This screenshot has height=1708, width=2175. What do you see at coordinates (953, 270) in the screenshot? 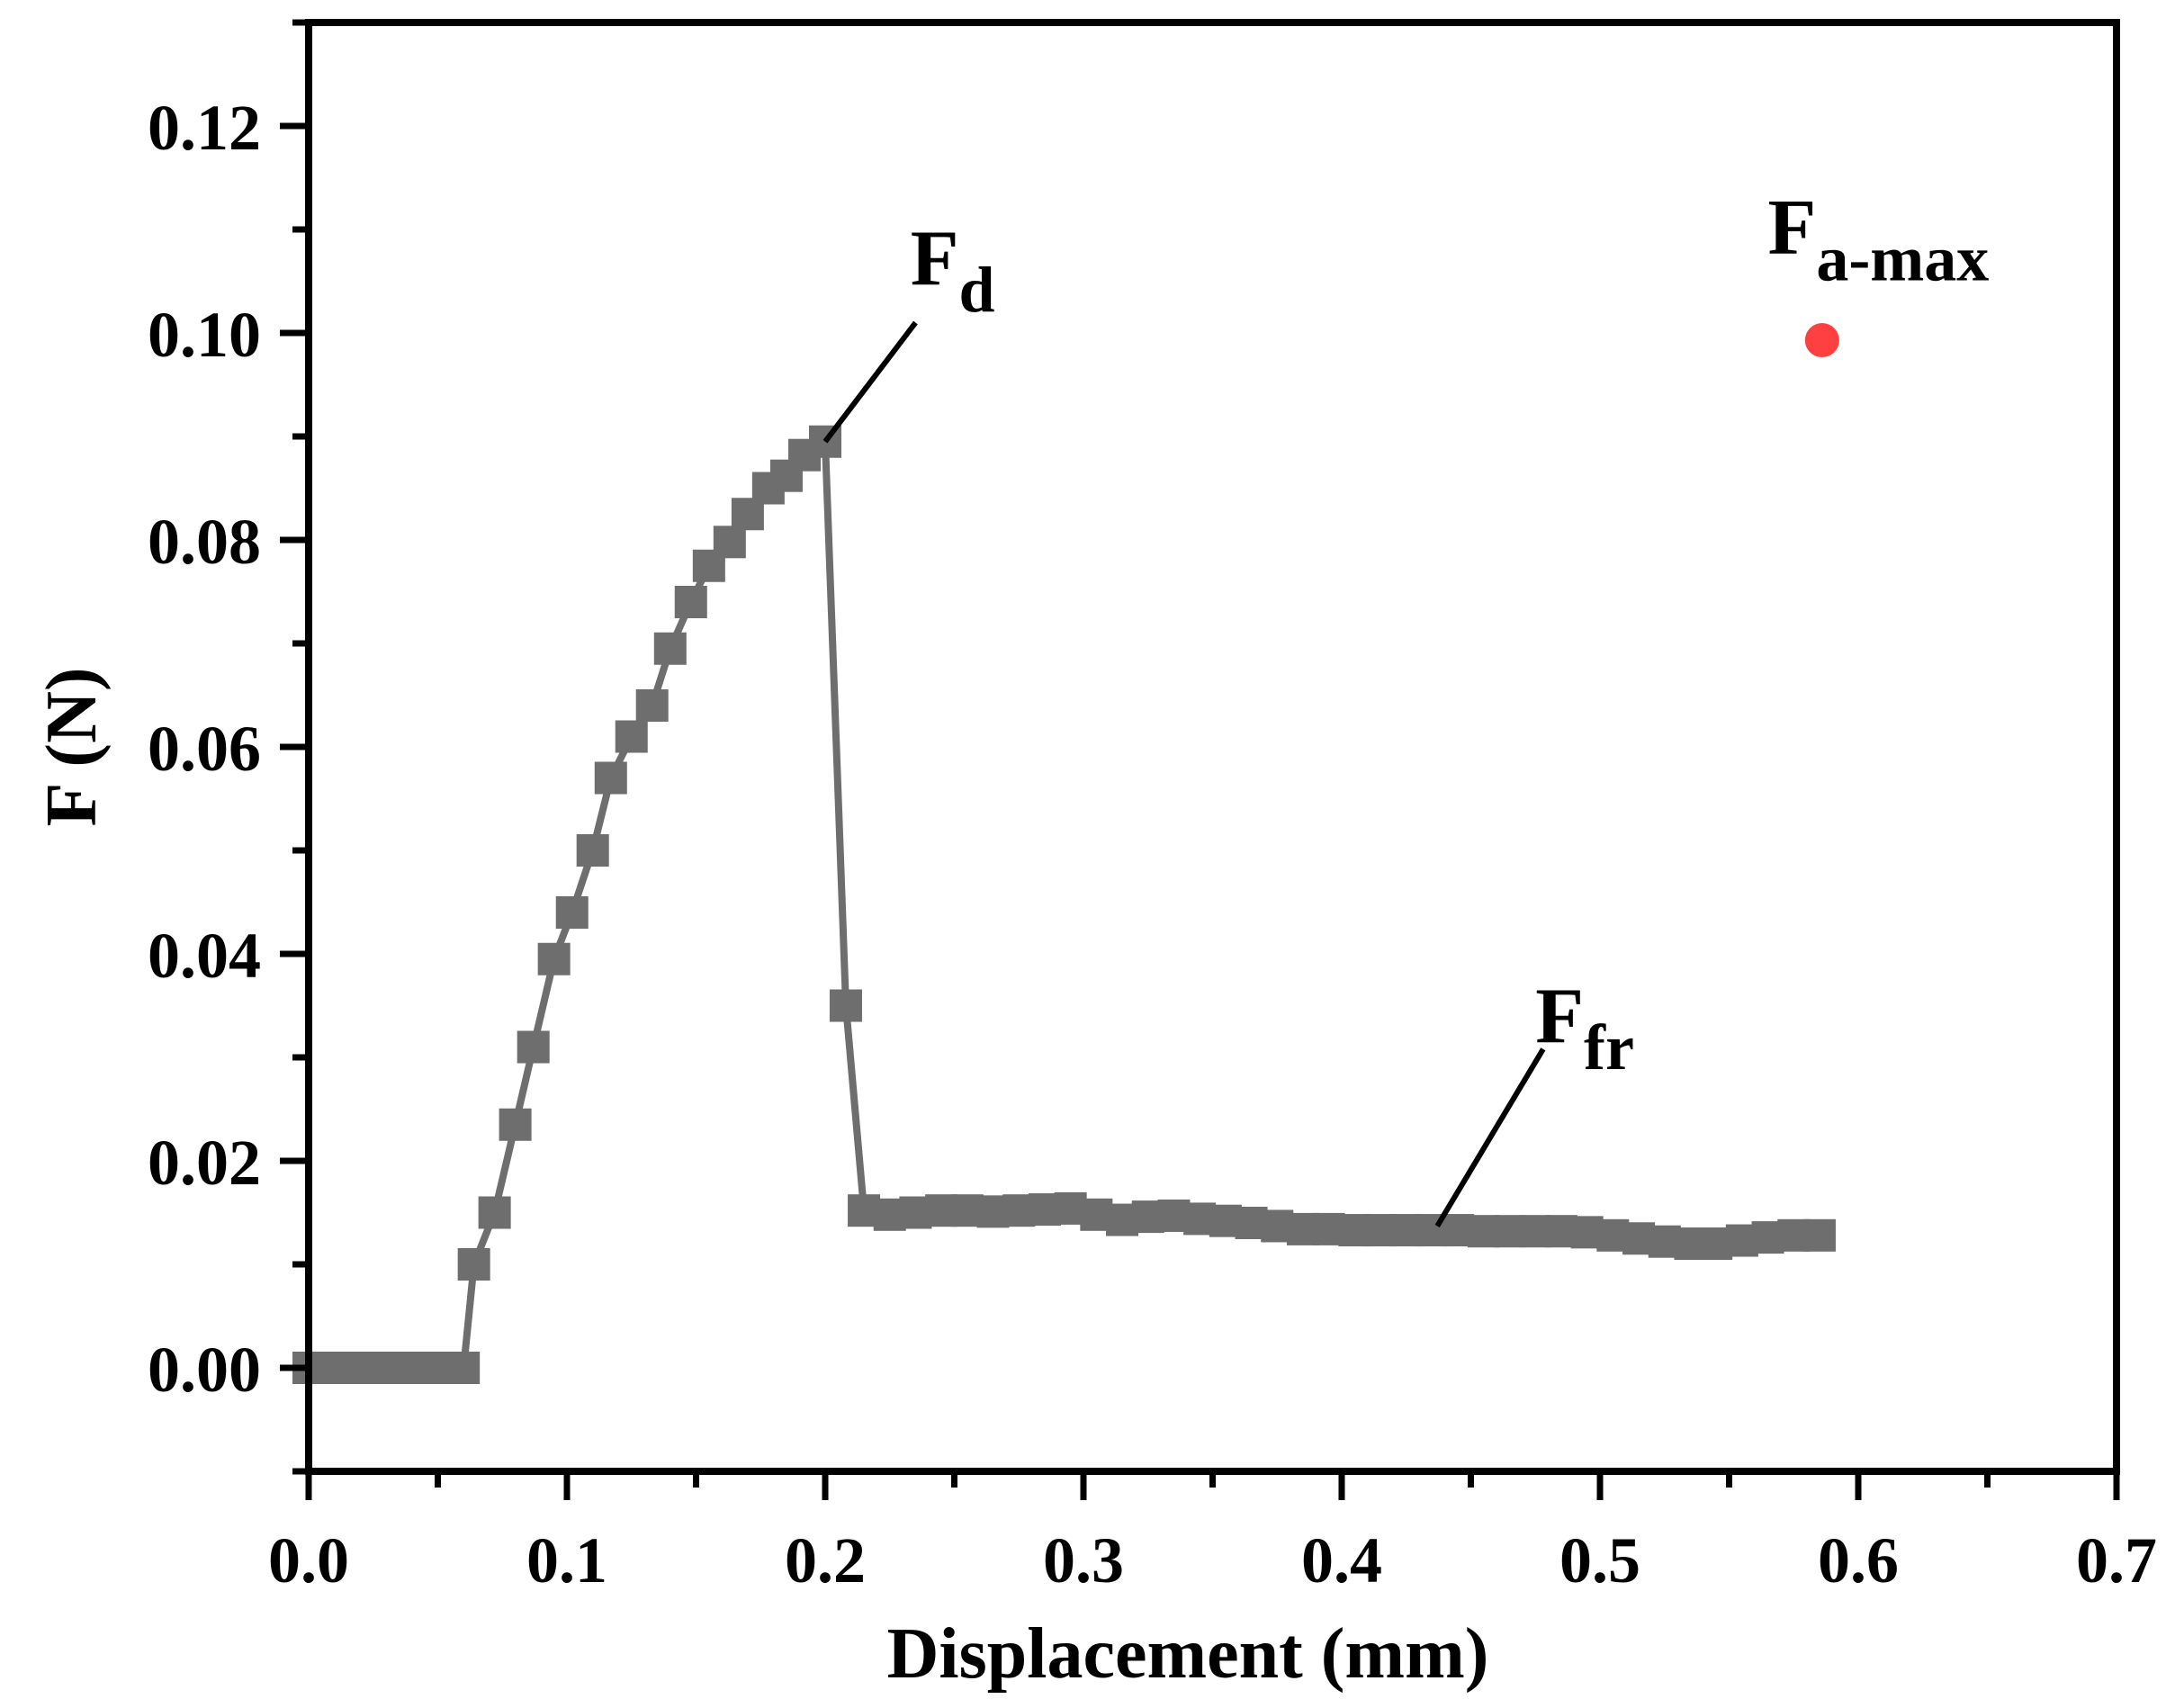
I see `annotation-0-label: Fd` at bounding box center [953, 270].